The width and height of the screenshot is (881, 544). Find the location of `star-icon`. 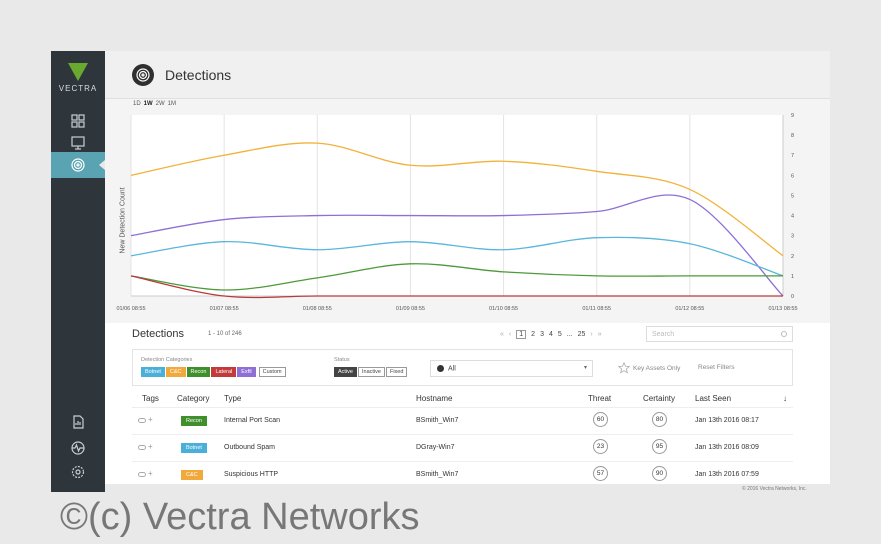

star-icon is located at coordinates (624, 368).